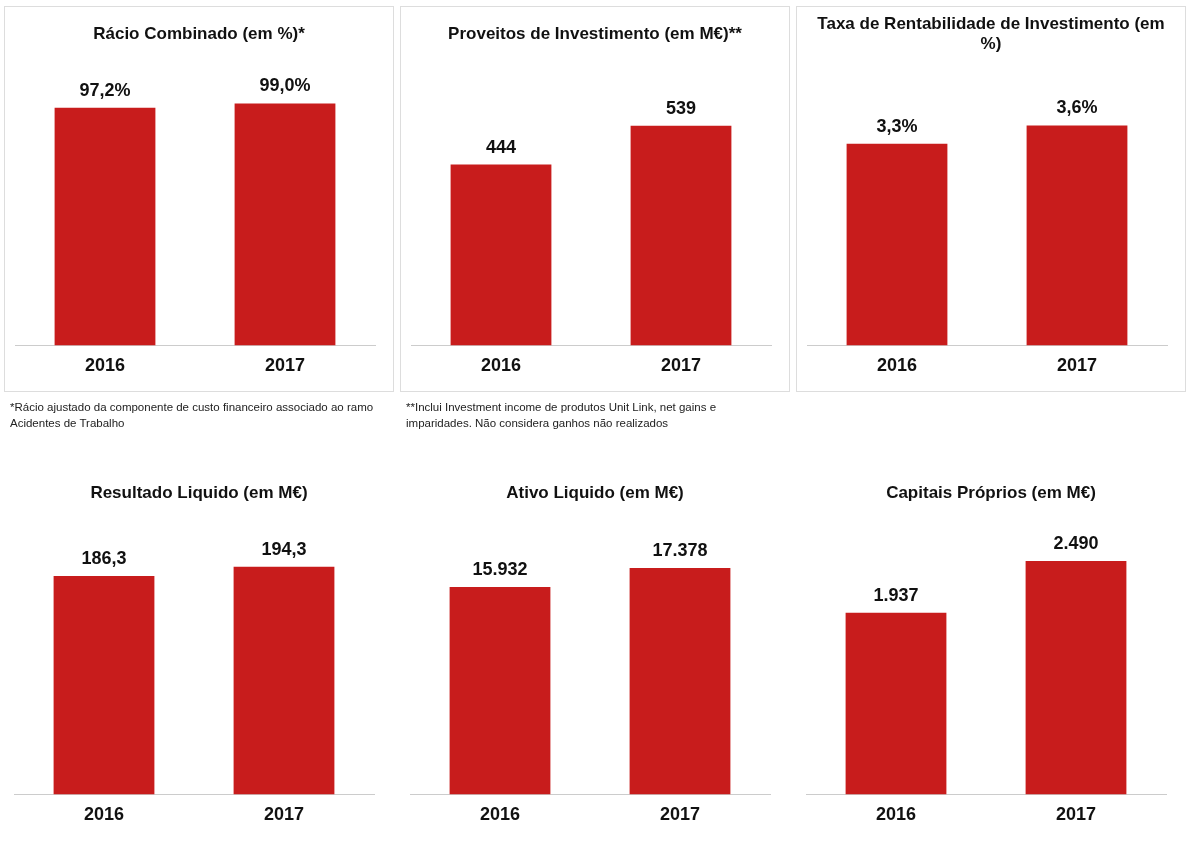 Image resolution: width=1188 pixels, height=852 pixels. What do you see at coordinates (595, 493) in the screenshot?
I see `chart-title: Ativo Liquido (em M€)` at bounding box center [595, 493].